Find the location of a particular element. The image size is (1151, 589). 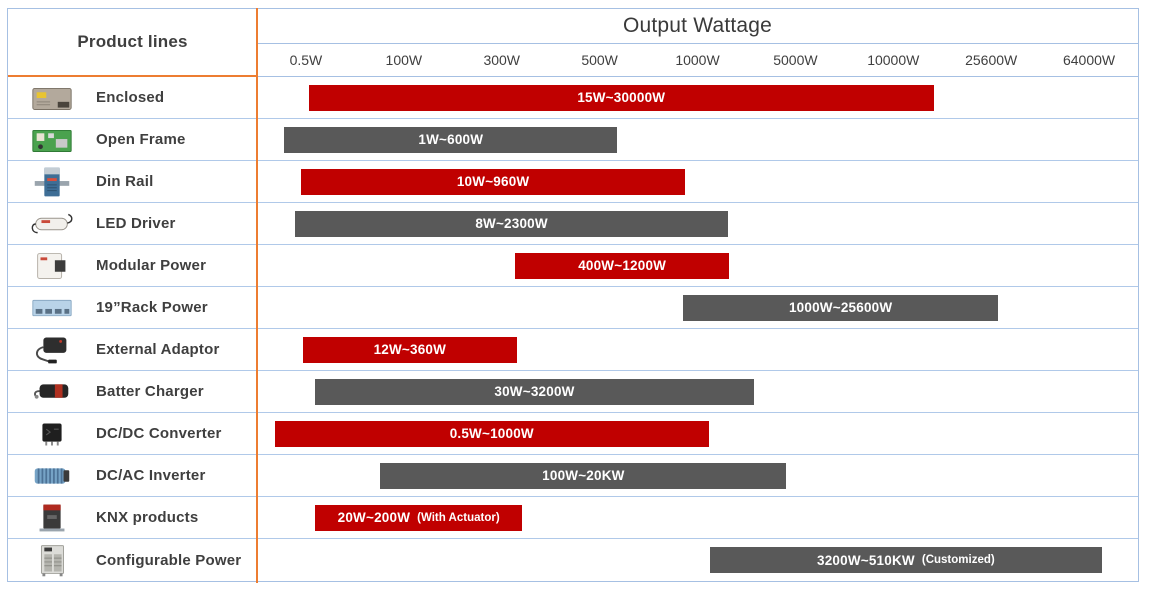

chart-title: Output Wattage is located at coordinates (697, 25).